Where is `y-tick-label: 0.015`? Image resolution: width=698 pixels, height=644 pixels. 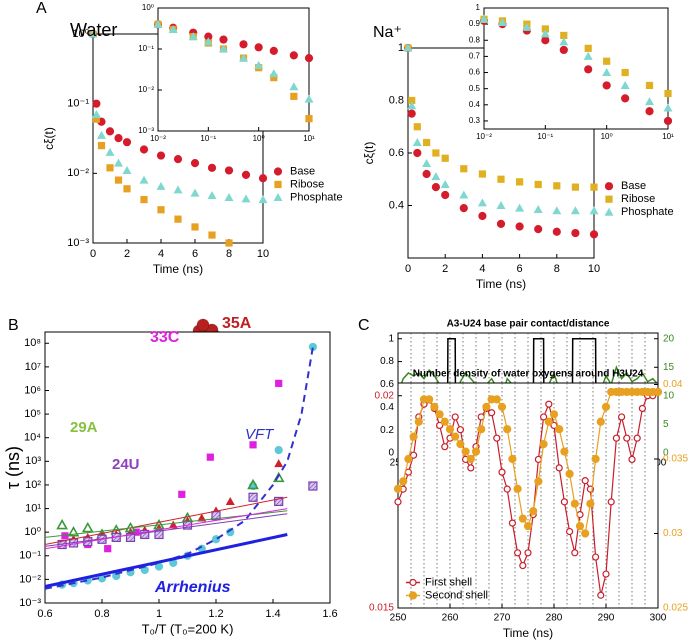 y-tick-label: 0.015 is located at coordinates (381, 608).